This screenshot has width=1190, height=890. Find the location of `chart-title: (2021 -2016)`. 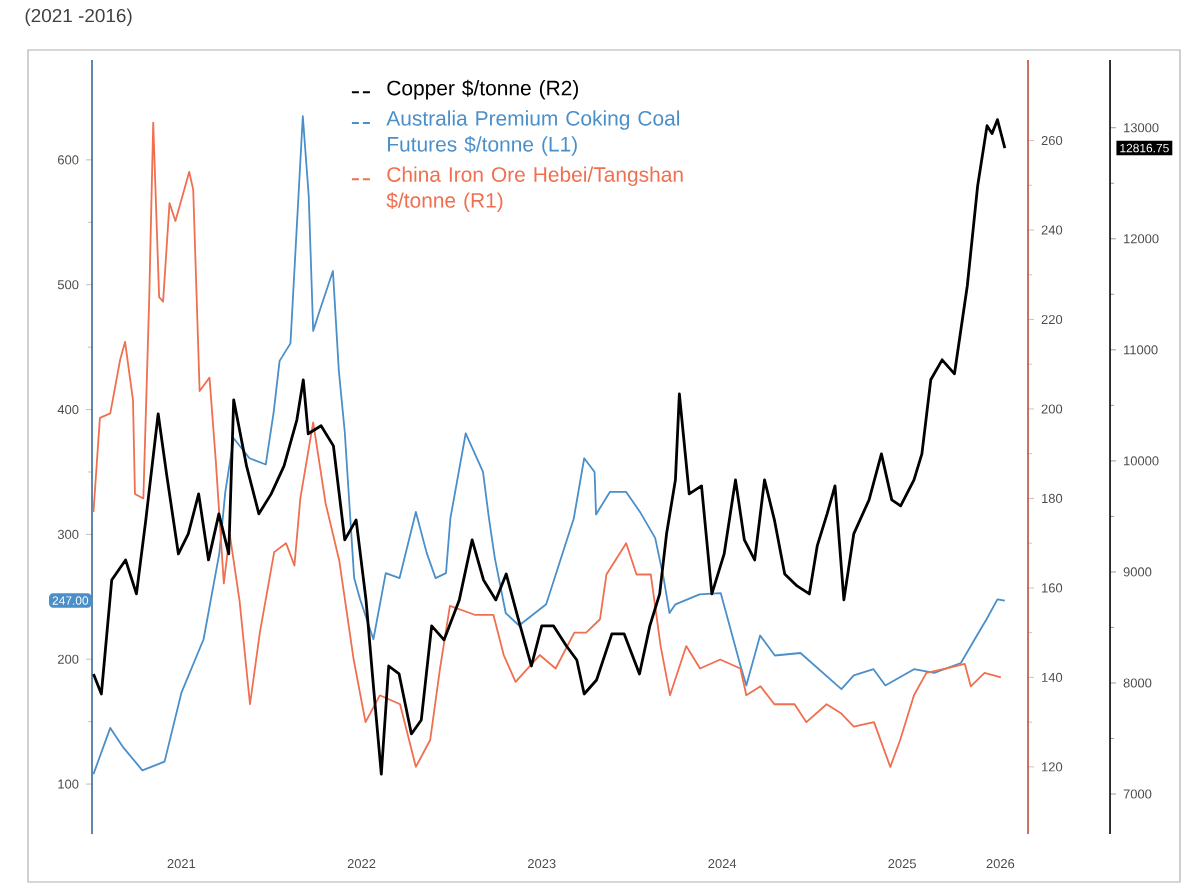

chart-title: (2021 -2016) is located at coordinates (78, 17).